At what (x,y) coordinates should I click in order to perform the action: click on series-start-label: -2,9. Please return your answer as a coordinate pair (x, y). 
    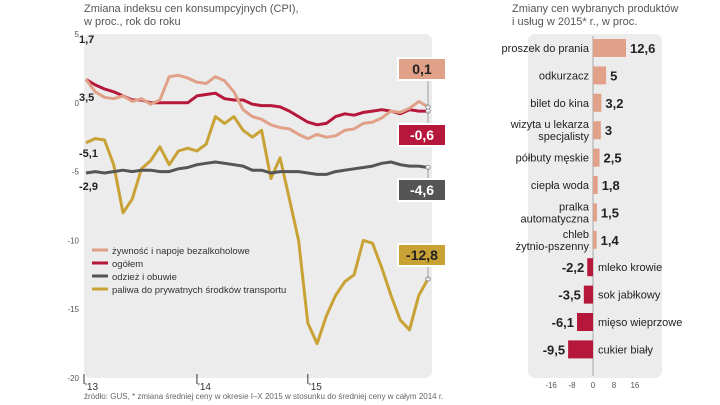
    Looking at the image, I should click on (88, 187).